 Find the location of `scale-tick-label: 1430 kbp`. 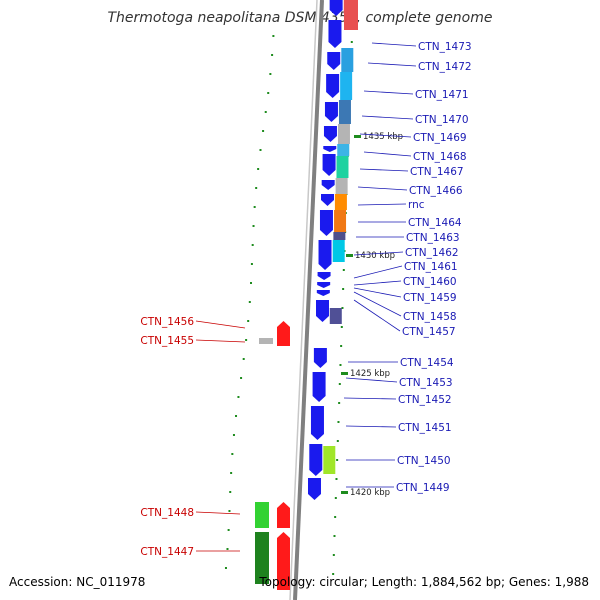

scale-tick-label: 1430 kbp is located at coordinates (375, 256).